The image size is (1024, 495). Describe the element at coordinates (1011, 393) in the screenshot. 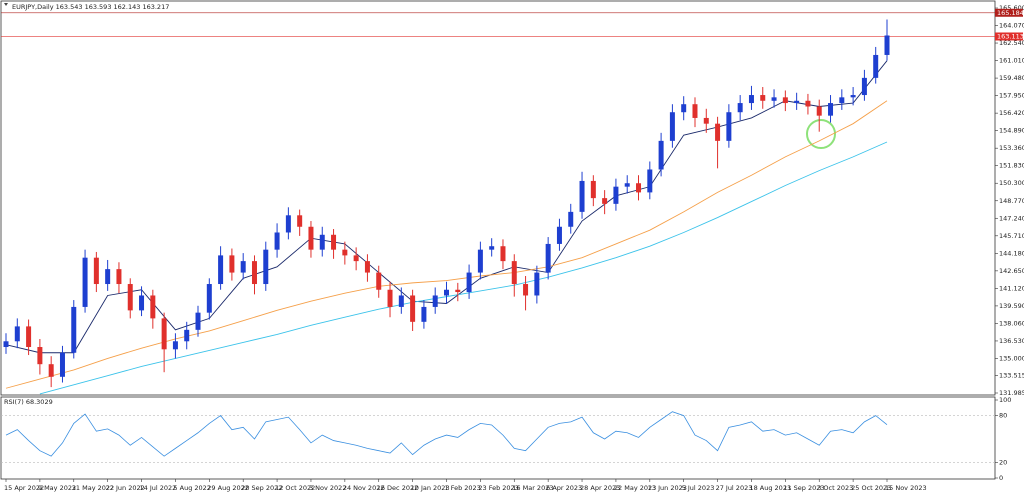

I see `y-tick-label: 131.985` at that location.